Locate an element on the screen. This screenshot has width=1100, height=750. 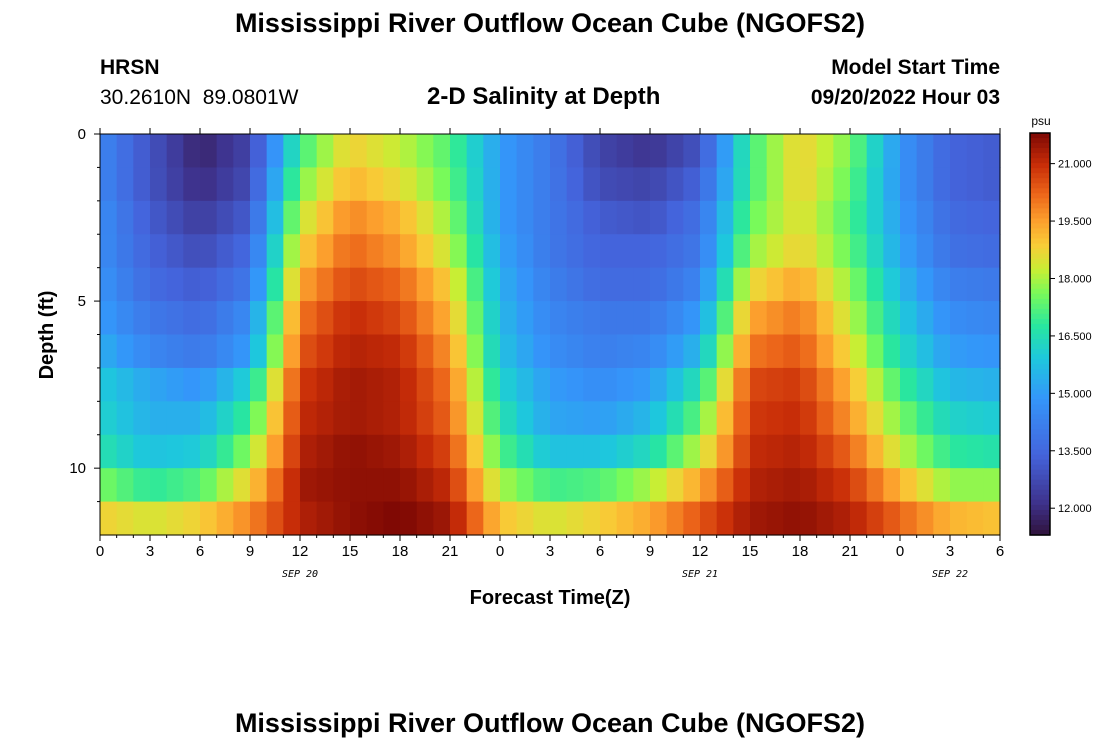
y-tick-label: 0 is located at coordinates (82, 134).